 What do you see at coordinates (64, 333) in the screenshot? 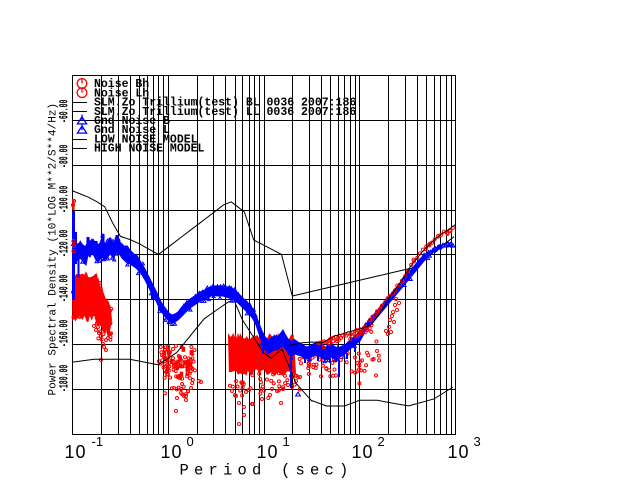
I see `svg-text: -160.00` at bounding box center [64, 333].